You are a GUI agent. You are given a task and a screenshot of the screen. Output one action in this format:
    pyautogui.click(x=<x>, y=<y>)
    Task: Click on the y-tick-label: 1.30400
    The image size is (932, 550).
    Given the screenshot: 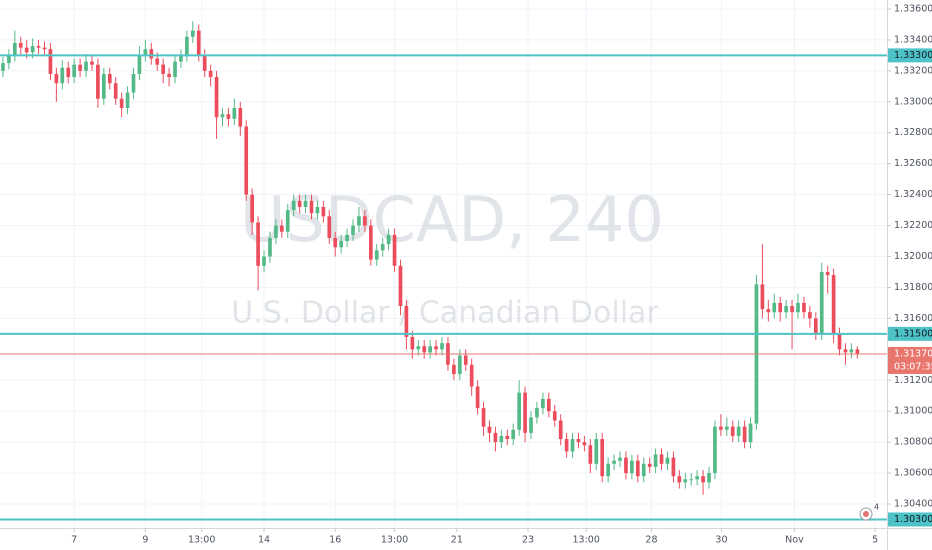 What is the action you would take?
    pyautogui.click(x=913, y=504)
    